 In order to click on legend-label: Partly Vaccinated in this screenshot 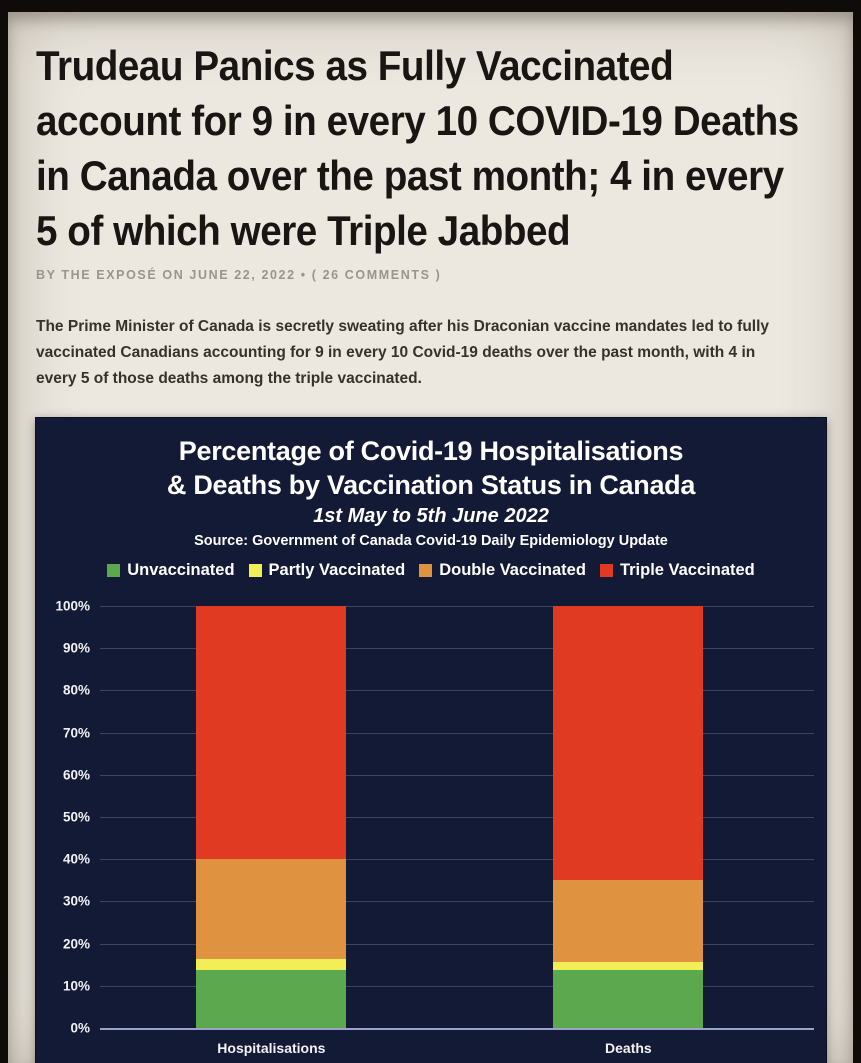, I will do `click(337, 570)`.